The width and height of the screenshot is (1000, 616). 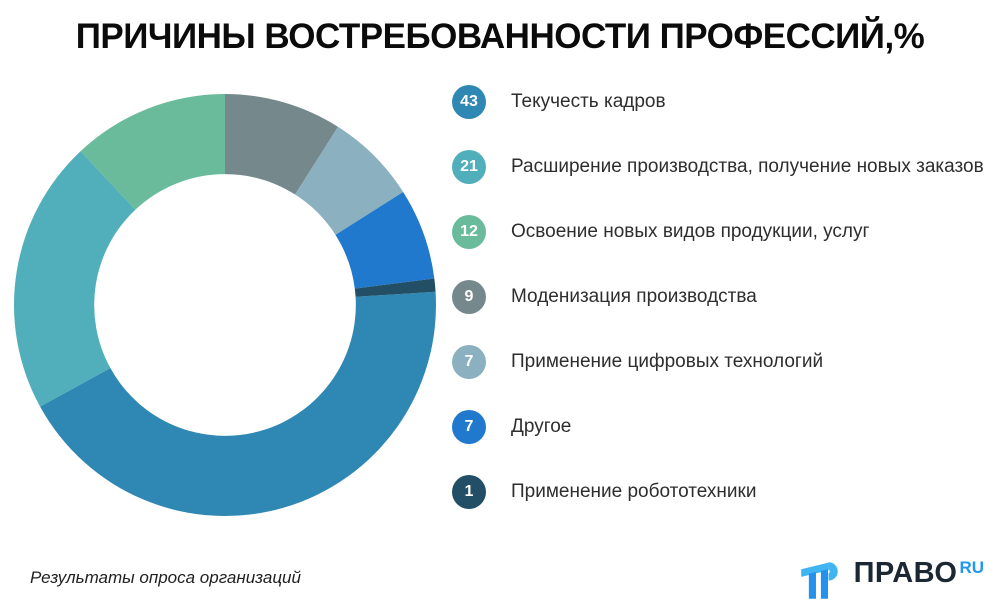 I want to click on legend-value-badge: 21, so click(x=469, y=167).